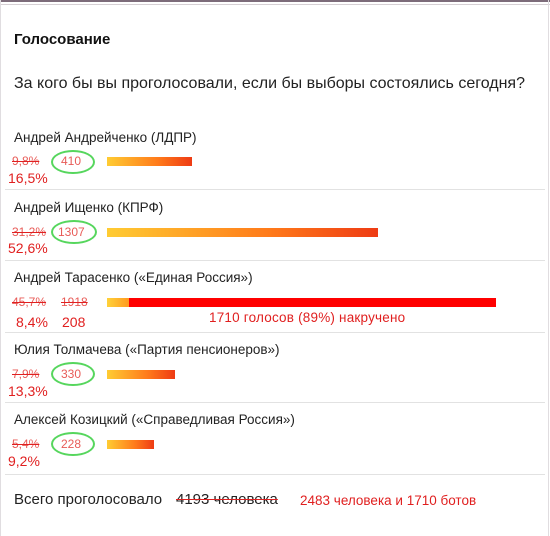 The image size is (550, 536). I want to click on top-border-shadow, so click(275, 4).